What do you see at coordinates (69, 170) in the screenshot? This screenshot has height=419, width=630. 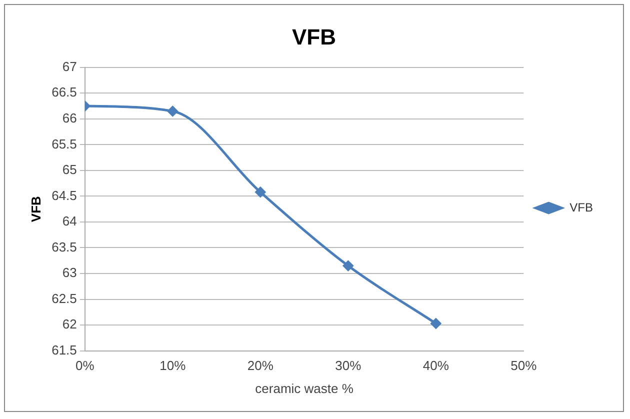 I see `y-tick-label: 65` at bounding box center [69, 170].